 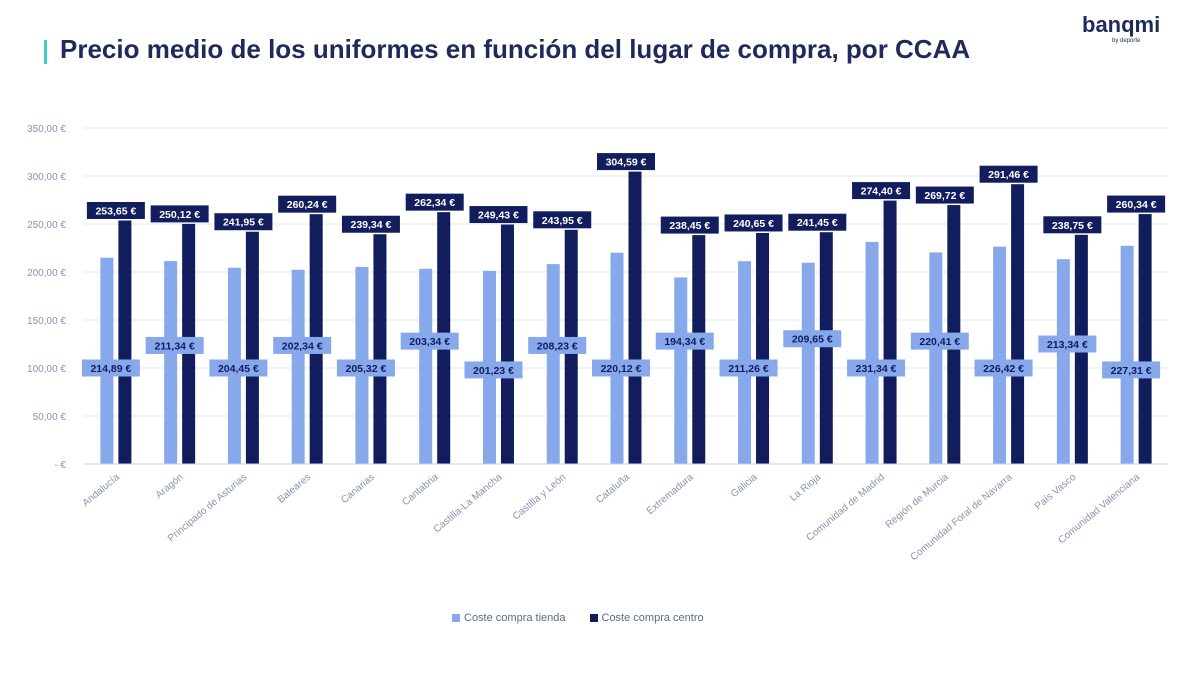 I want to click on logo-subtext: by deporte, so click(x=1126, y=41).